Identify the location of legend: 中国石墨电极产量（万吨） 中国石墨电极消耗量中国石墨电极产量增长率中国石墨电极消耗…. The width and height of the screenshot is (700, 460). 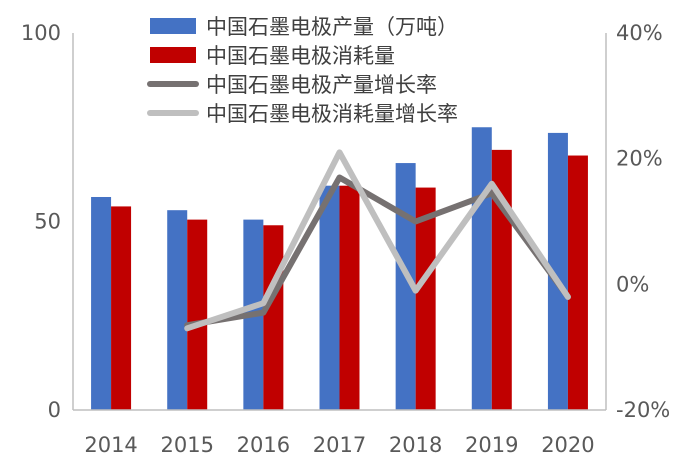
(302, 70).